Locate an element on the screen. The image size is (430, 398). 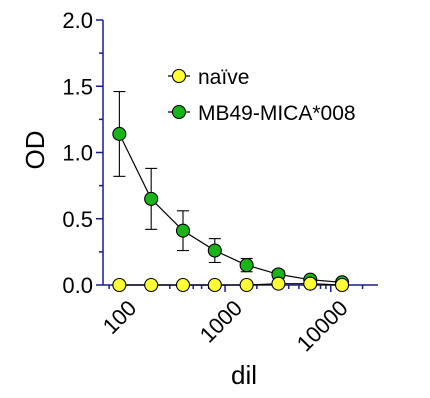
legend-label: naïve is located at coordinates (223, 77).